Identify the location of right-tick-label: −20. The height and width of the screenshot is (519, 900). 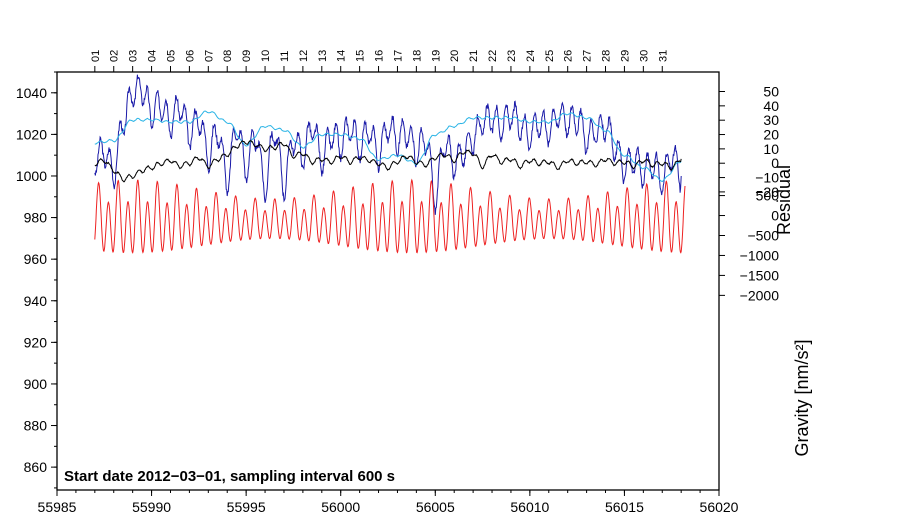
(767, 192).